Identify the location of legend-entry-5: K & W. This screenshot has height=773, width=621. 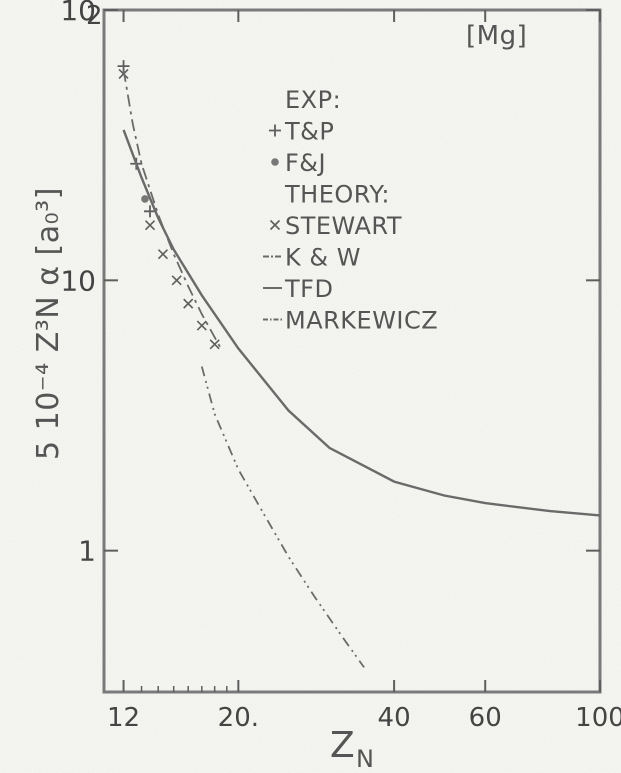
(312, 258).